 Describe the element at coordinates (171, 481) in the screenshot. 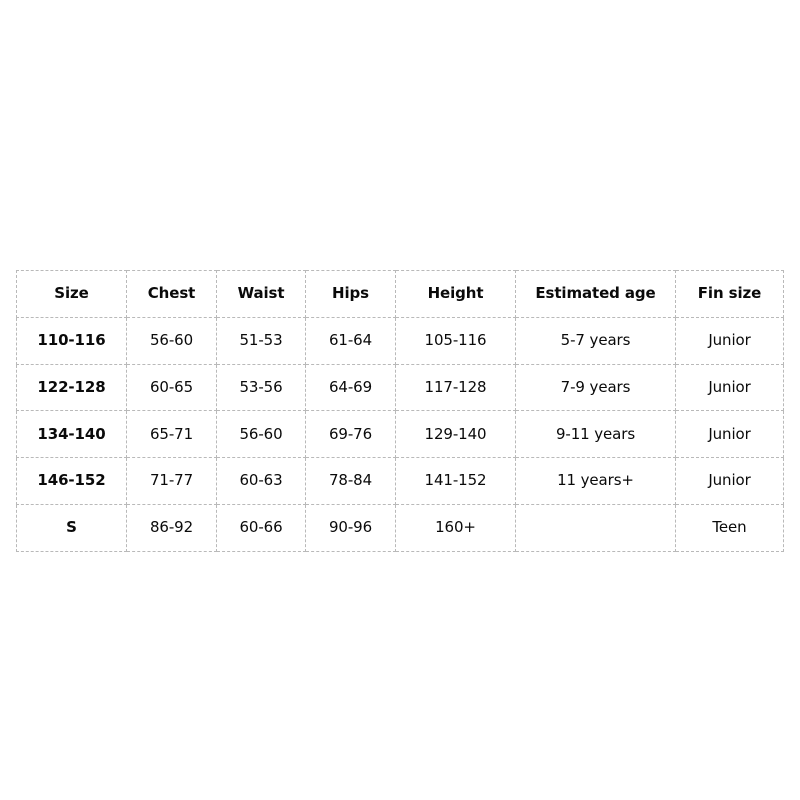

I see `cell-chest: 71-77` at that location.